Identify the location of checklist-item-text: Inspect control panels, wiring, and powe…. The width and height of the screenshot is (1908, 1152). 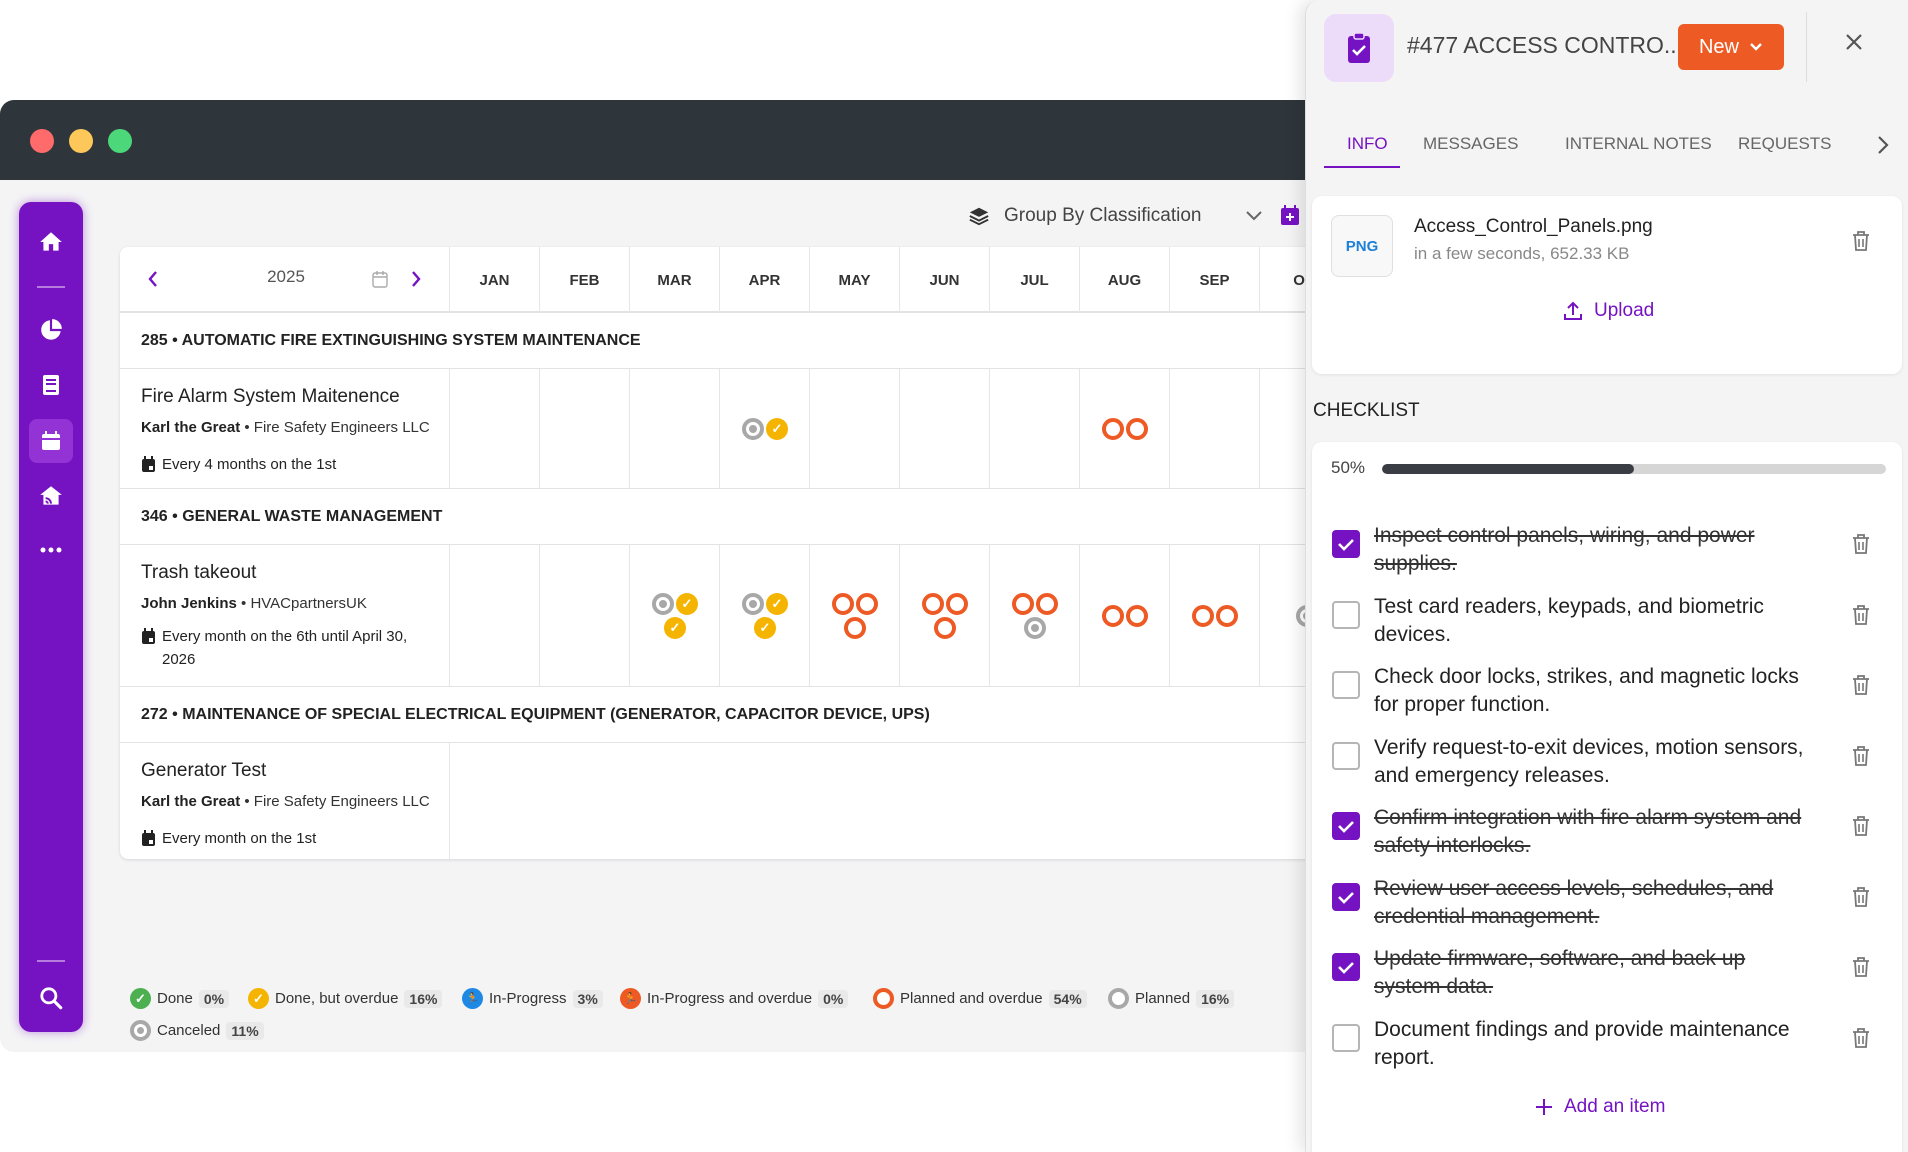
(1564, 549).